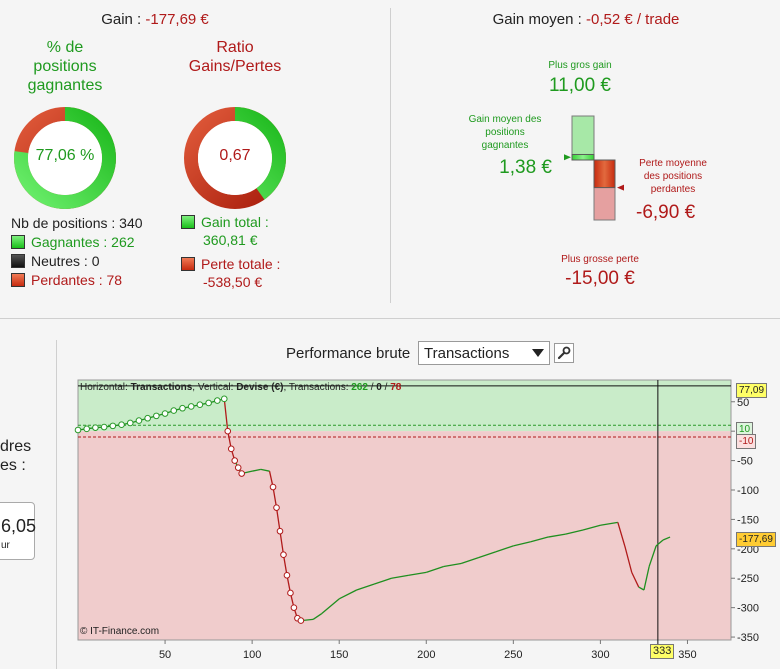 This screenshot has width=780, height=669. What do you see at coordinates (580, 65) in the screenshot?
I see `max-gain-label: Plus gros gain` at bounding box center [580, 65].